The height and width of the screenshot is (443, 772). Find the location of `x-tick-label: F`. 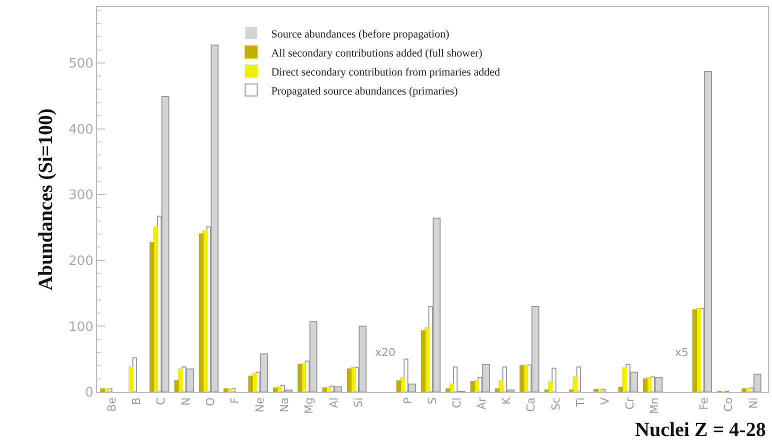

x-tick-label: F is located at coordinates (235, 400).